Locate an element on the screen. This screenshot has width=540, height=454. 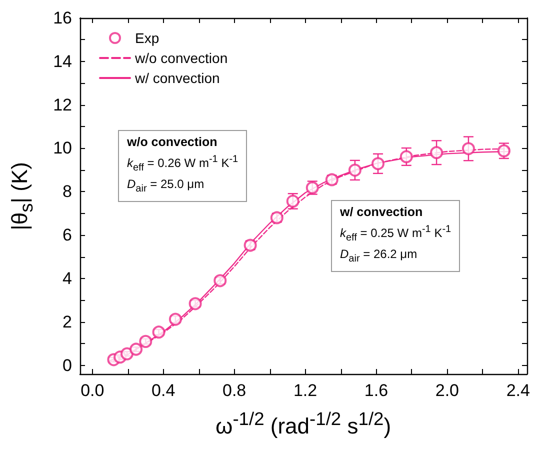
text: w/ convection k$_{eff}$ = 0.25 W m$^{-1}$ K$^{-1}$ D$_{air}$ = 26.2 μm is located at coordinates (396, 235).